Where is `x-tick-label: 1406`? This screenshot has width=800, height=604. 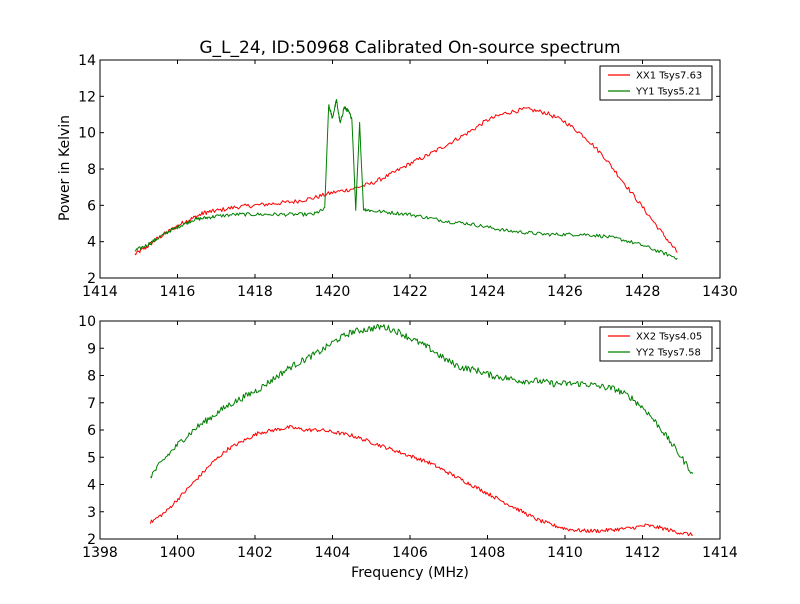 x-tick-label: 1406 is located at coordinates (410, 553).